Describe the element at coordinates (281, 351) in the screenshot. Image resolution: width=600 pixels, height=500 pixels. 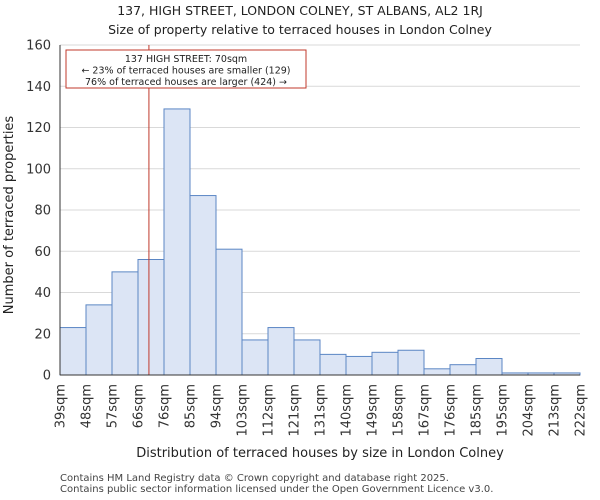
I see `bar-112sqm` at that location.